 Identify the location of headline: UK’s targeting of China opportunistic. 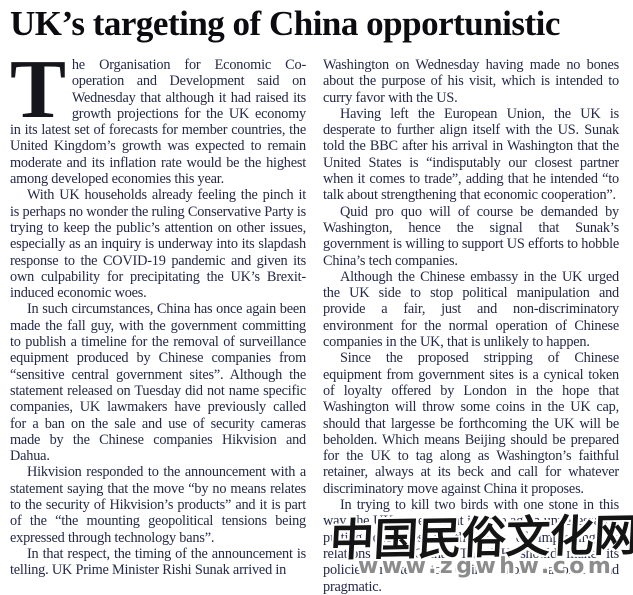
(285, 23).